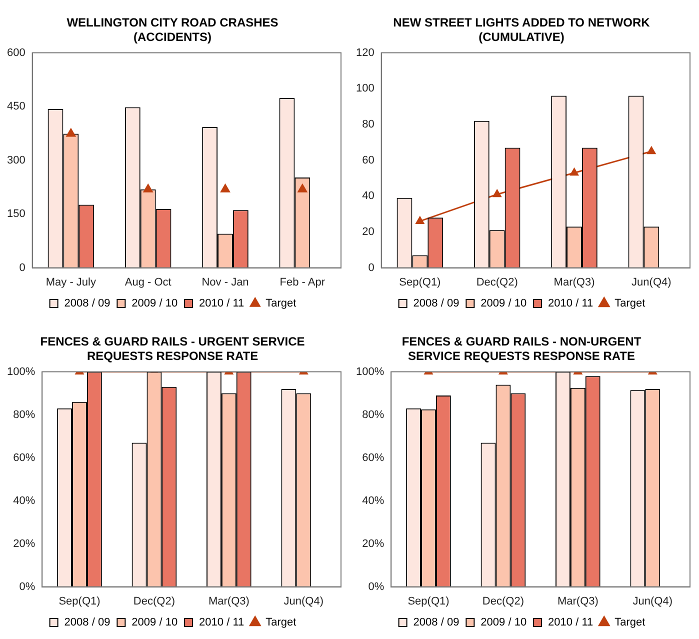  What do you see at coordinates (16, 160) in the screenshot?
I see `y-tick-label: 300` at bounding box center [16, 160].